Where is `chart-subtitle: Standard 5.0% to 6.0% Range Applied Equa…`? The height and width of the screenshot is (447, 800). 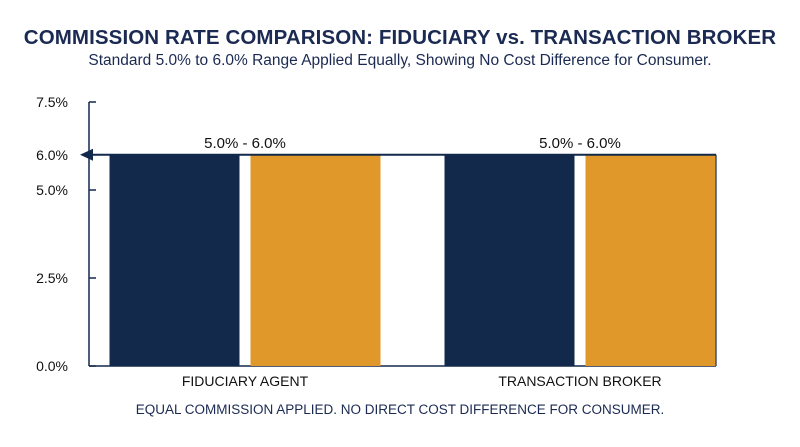 chart-subtitle: Standard 5.0% to 6.0% Range Applied Equa… is located at coordinates (400, 60).